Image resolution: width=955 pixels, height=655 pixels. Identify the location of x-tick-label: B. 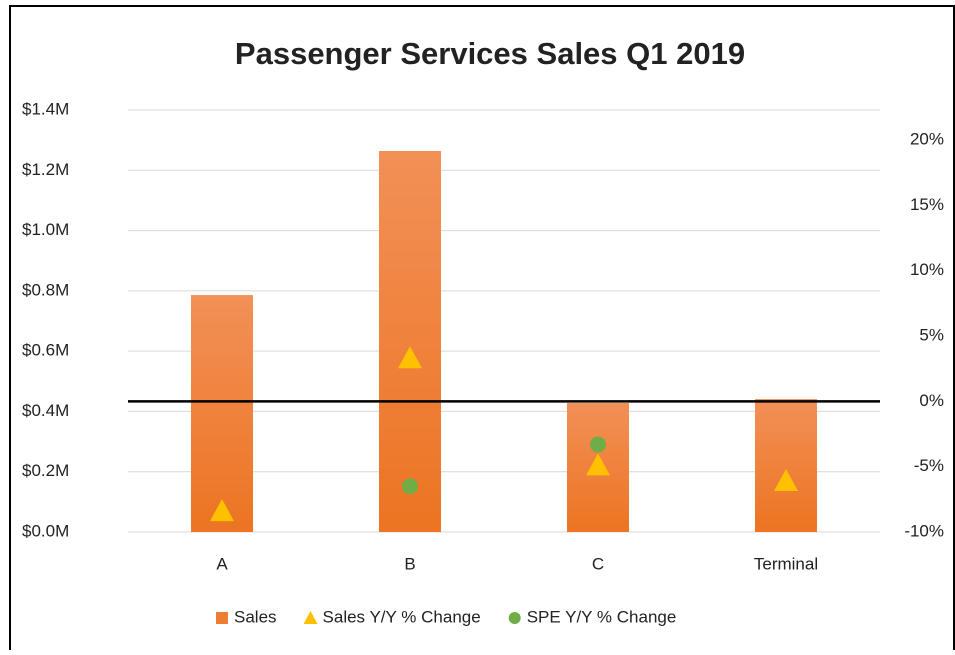
(409, 563).